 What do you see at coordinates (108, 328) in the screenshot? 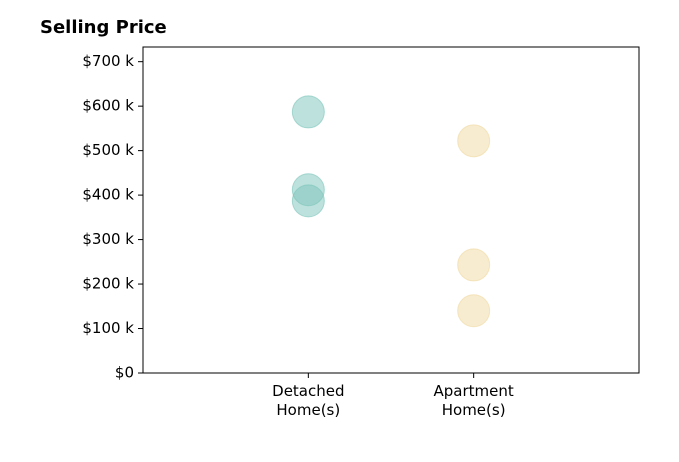
I see `y-tick-label: $100 k` at bounding box center [108, 328].